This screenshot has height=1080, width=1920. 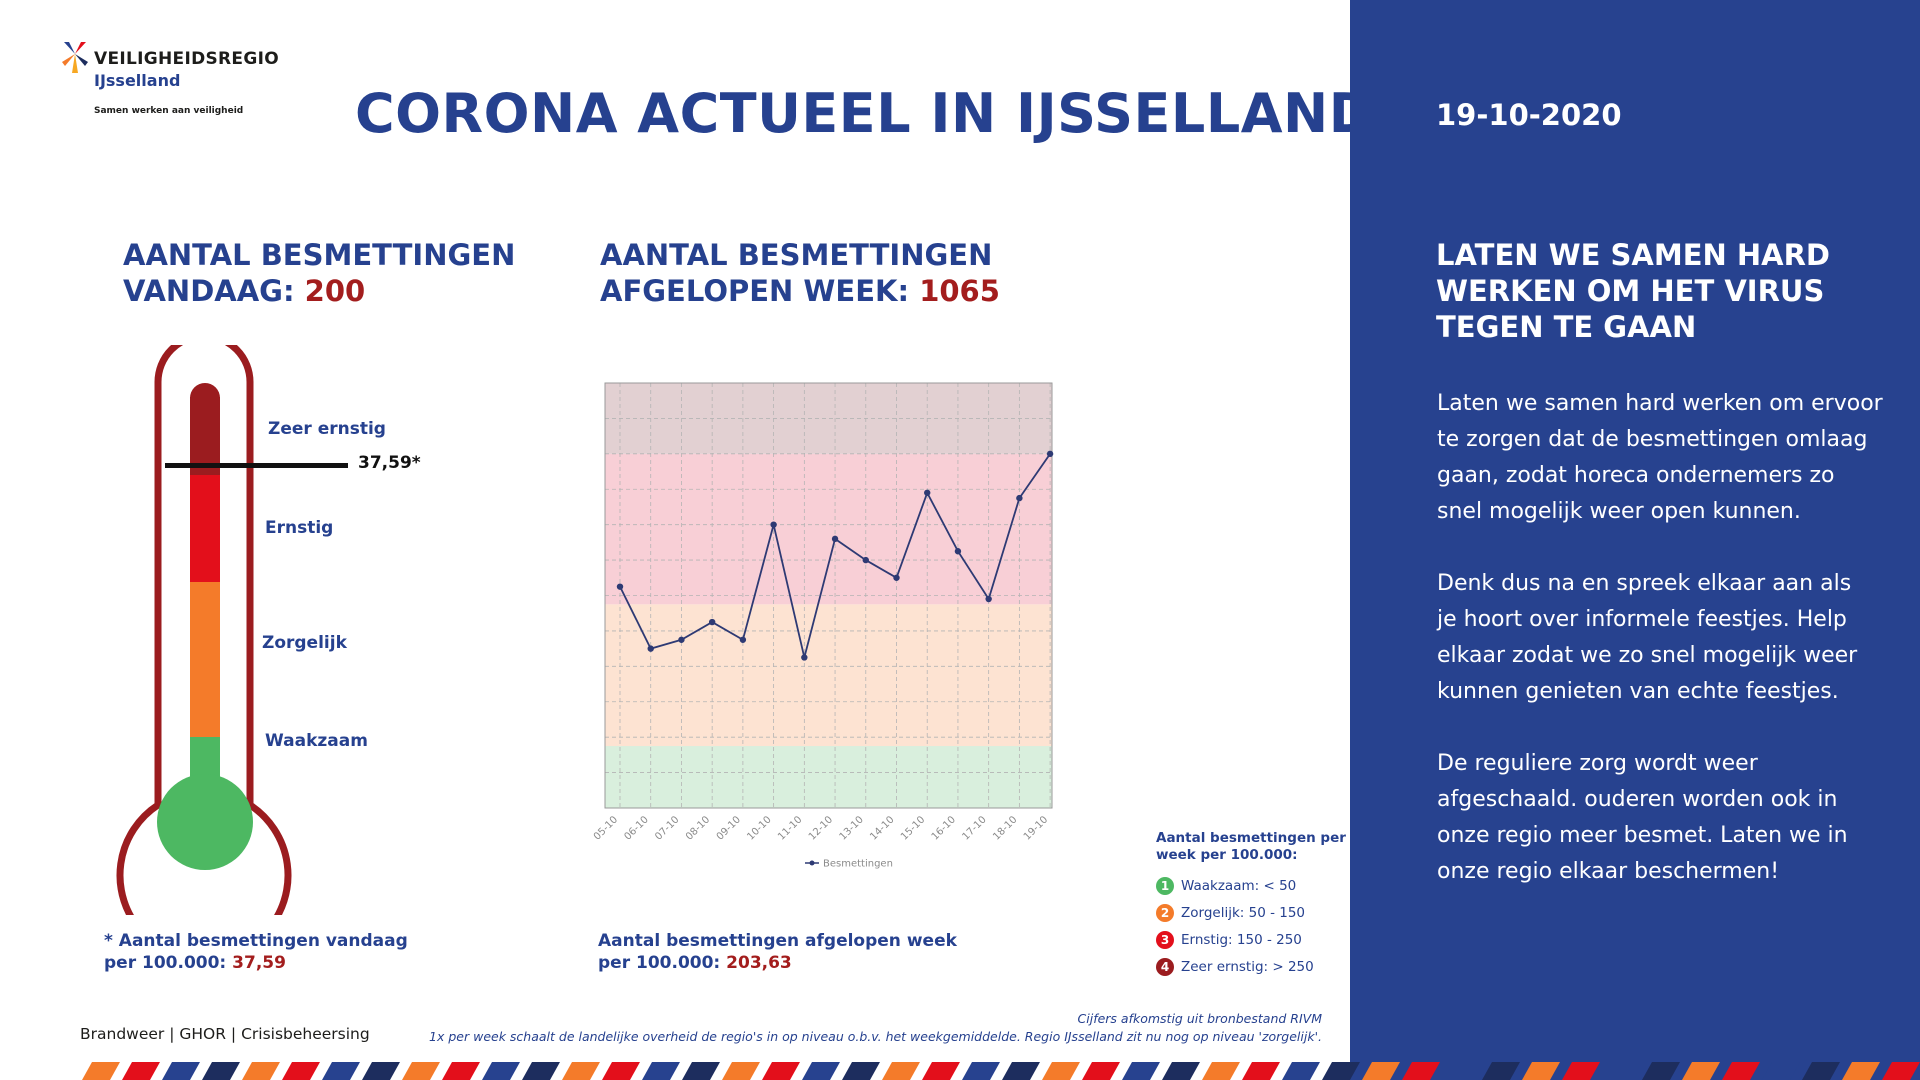 What do you see at coordinates (1619, 511) in the screenshot?
I see `panel-text-line: snel mogelijk weer open kunnen.` at bounding box center [1619, 511].